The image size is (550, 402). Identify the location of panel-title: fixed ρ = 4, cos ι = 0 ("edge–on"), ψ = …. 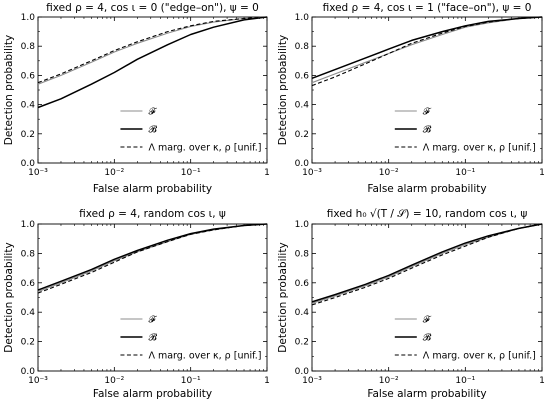
(152, 8).